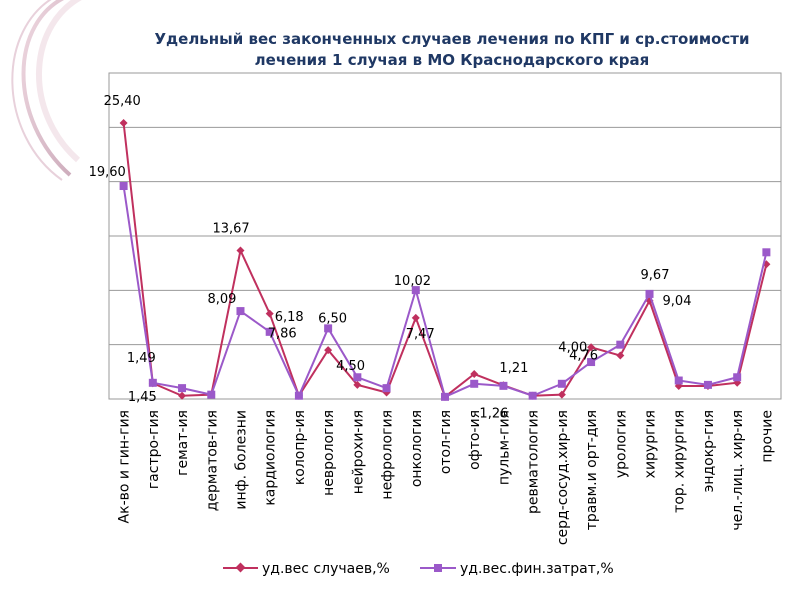 Image resolution: width=800 pixels, height=600 pixels. I want to click on x-tick-label: чел.-лиц. хир-ия, so click(738, 470).